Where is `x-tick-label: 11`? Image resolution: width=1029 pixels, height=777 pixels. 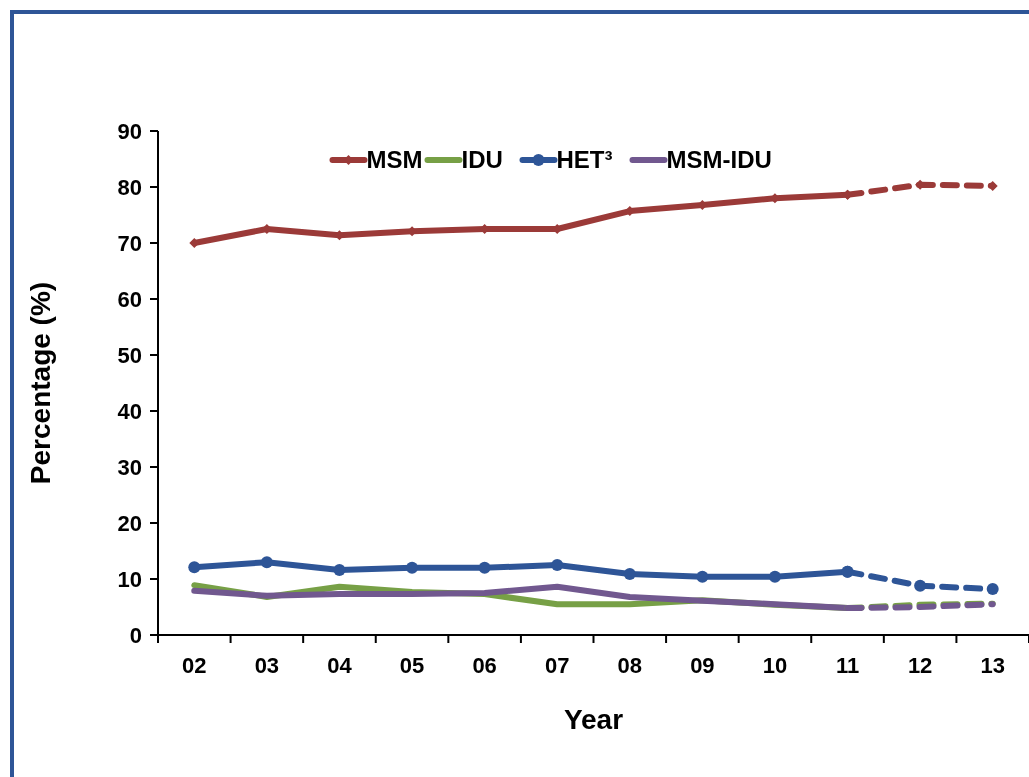 x-tick-label: 11 is located at coordinates (847, 665).